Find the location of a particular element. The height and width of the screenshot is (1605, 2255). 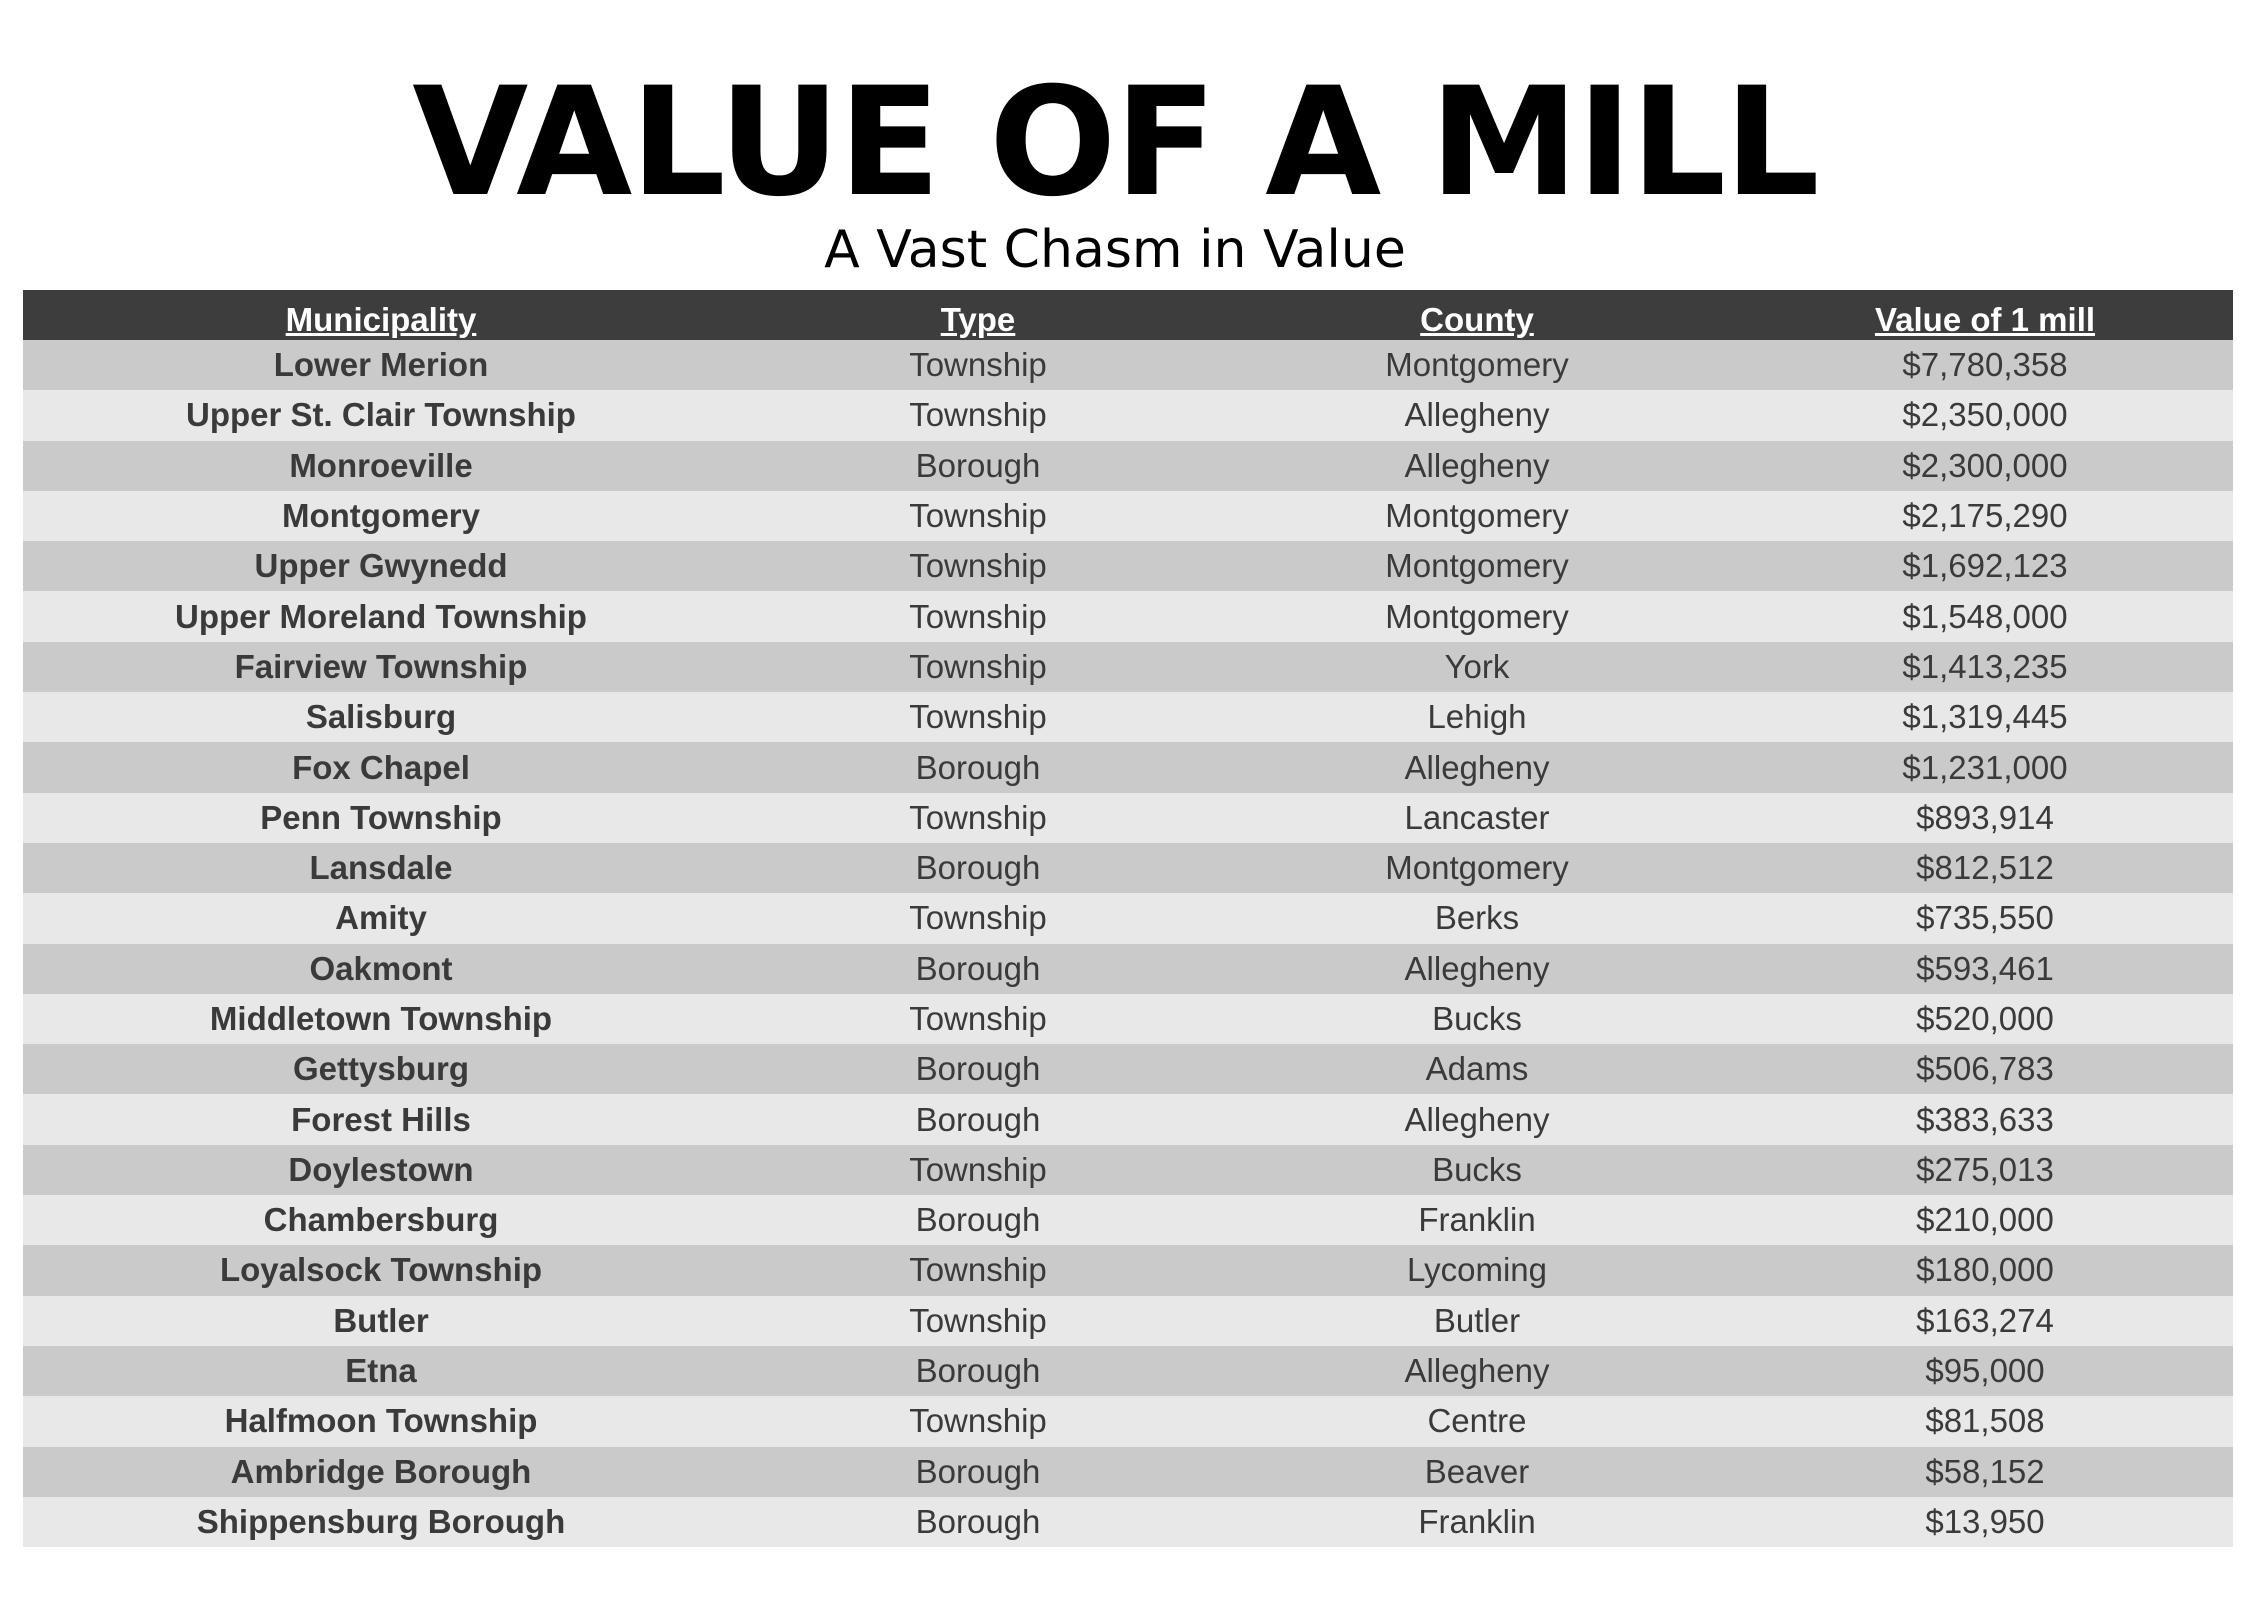

table-row: Monroeville Borough Allegheny $2,300,000 is located at coordinates (1128, 465).